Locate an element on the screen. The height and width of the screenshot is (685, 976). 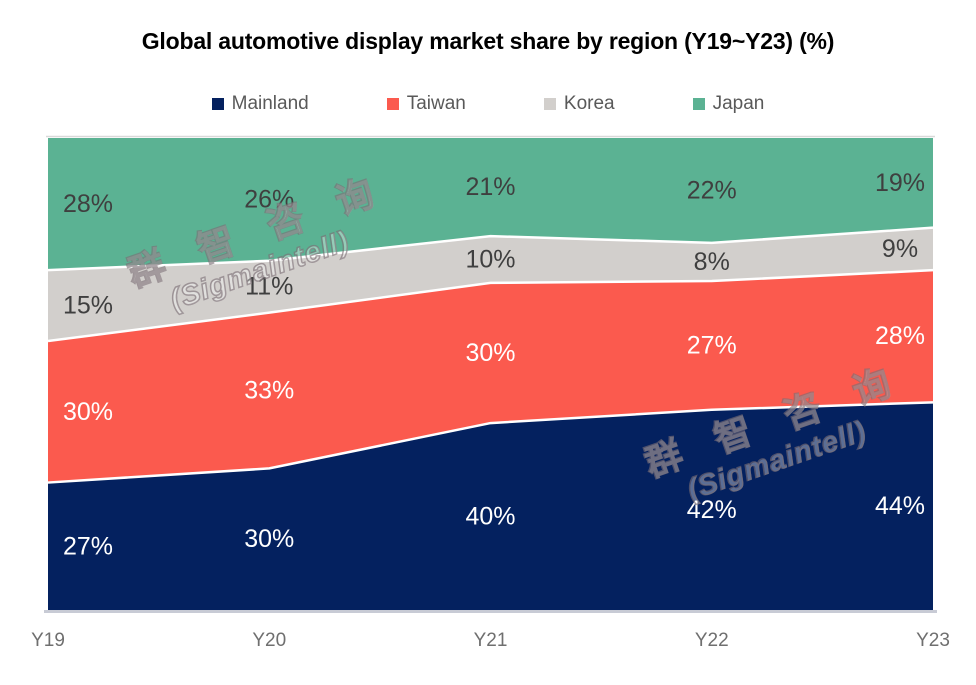
value-label-korea-y19: 15% is located at coordinates (88, 306).